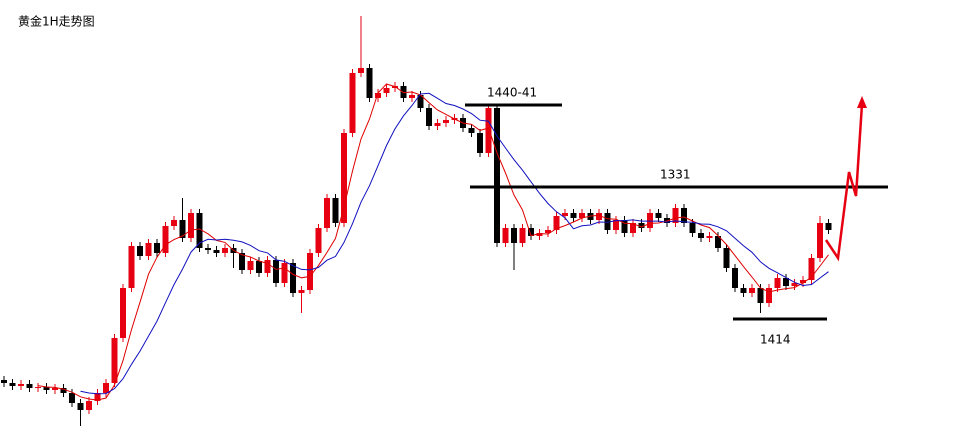 This screenshot has width=964, height=442. Describe the element at coordinates (862, 102) in the screenshot. I see `arrow-head` at that location.